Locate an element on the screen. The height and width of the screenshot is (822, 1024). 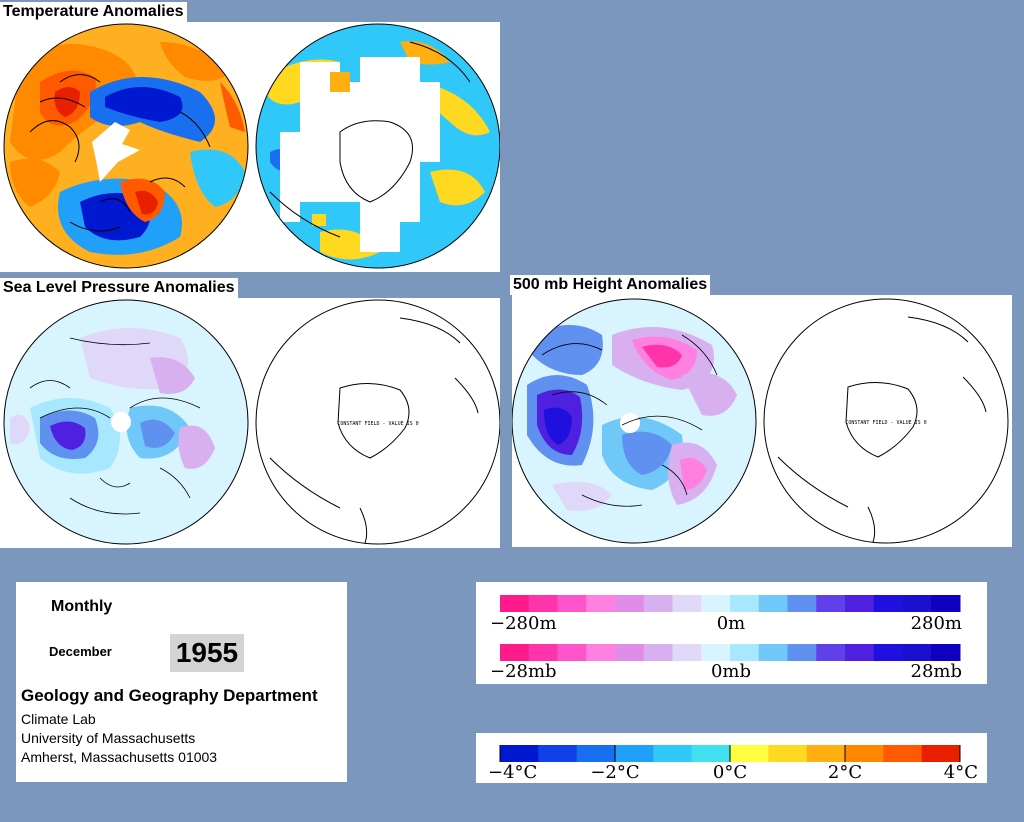
temperature-tick-label: 4°C is located at coordinates (961, 772).